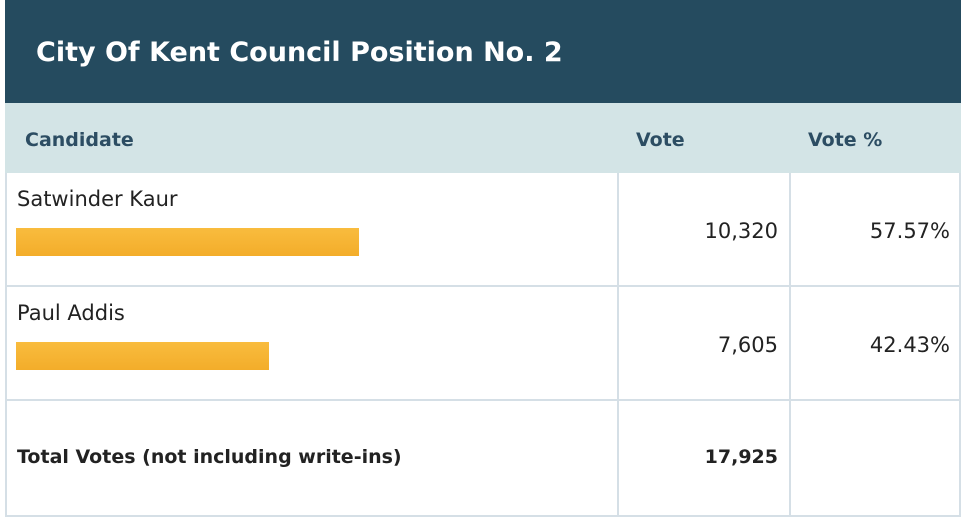 Image resolution: width=961 pixels, height=517 pixels. What do you see at coordinates (97, 199) in the screenshot?
I see `candidate-name: Satwinder Kaur` at bounding box center [97, 199].